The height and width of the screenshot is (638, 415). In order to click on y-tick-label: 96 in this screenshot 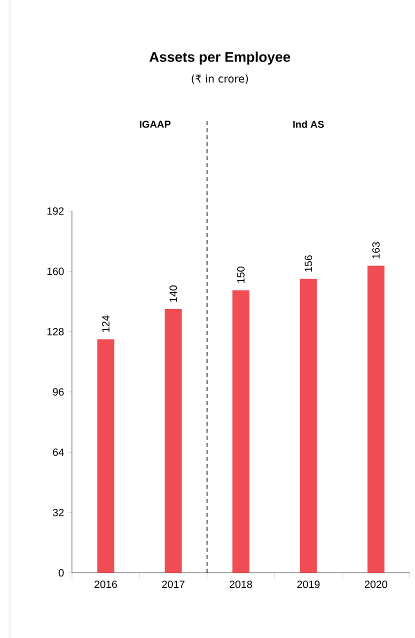, I will do `click(58, 392)`.